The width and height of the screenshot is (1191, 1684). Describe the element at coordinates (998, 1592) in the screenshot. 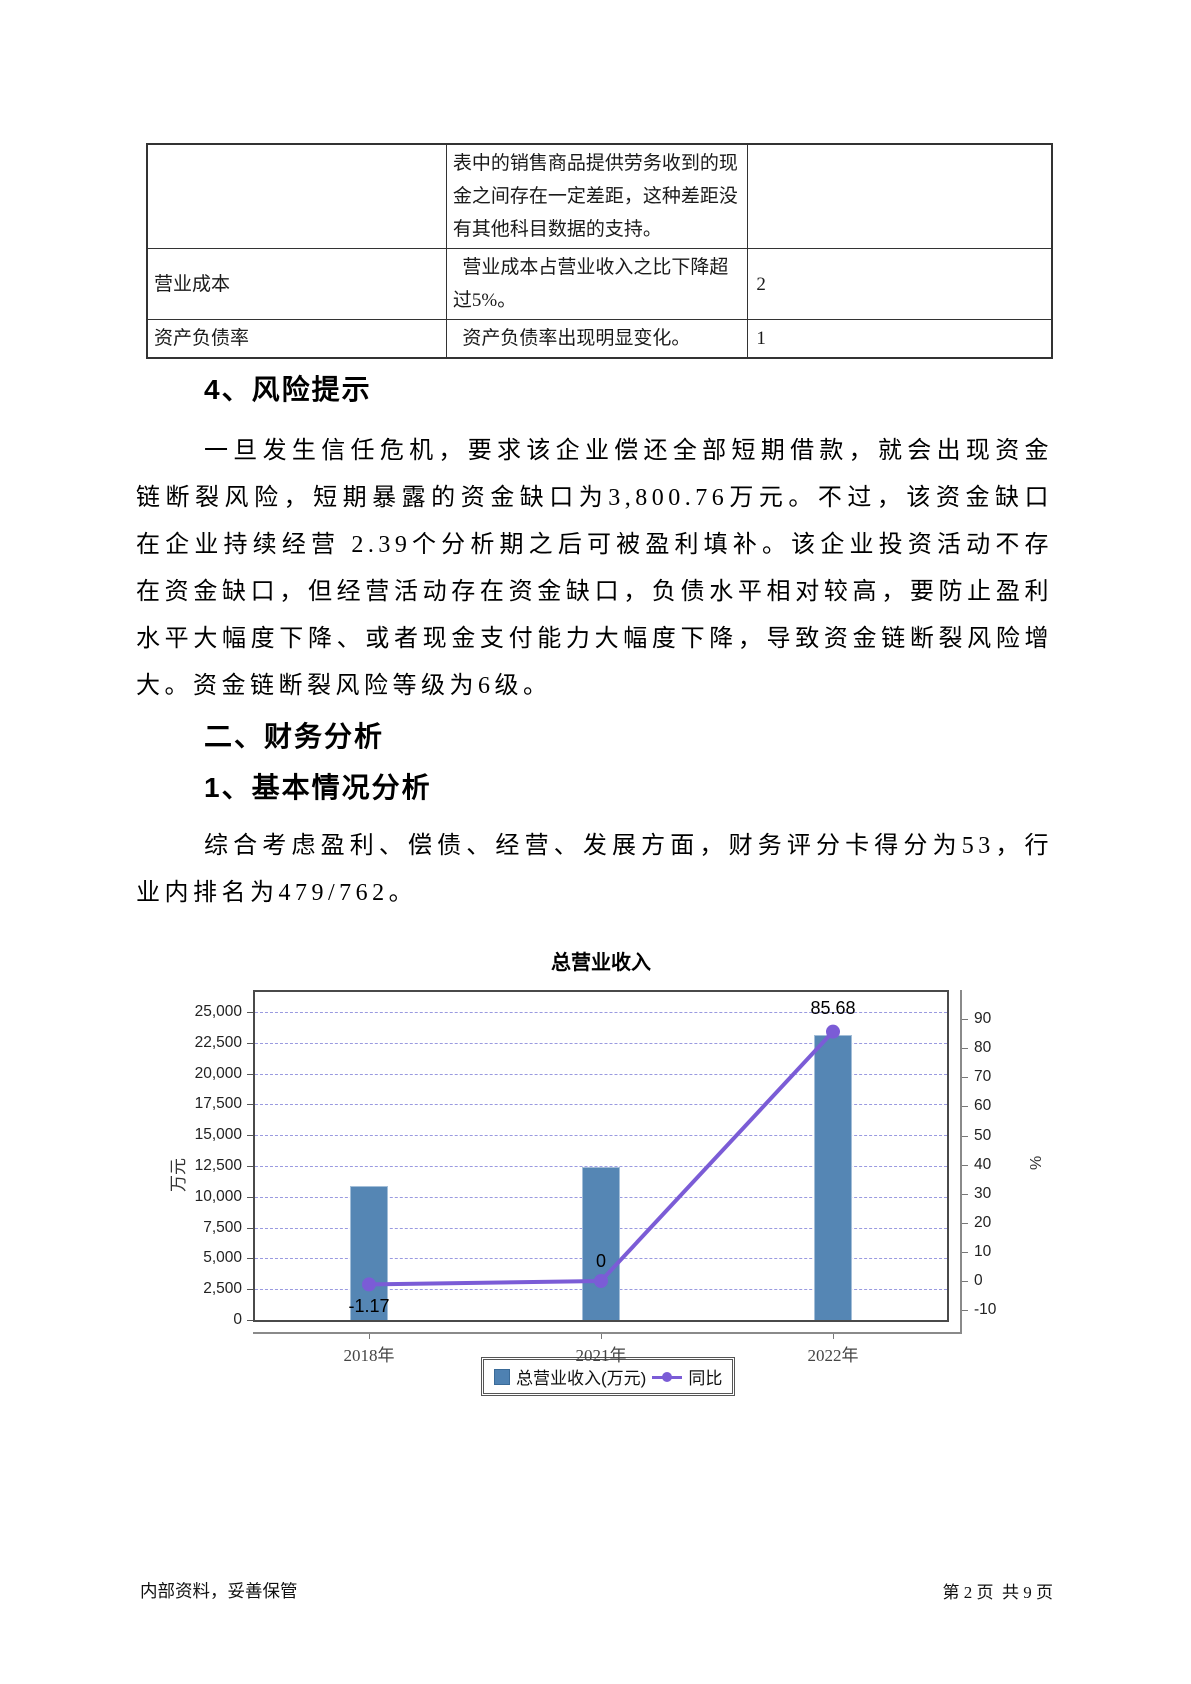

I see `footer-page-number: 第 2 页 共 9 页` at that location.